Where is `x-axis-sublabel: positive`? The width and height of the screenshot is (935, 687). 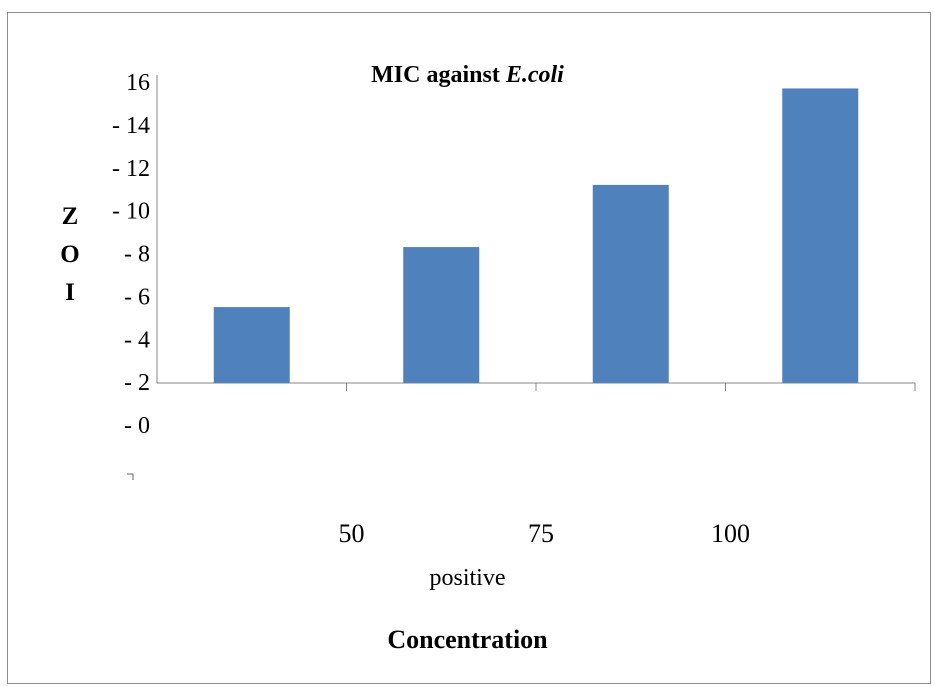
x-axis-sublabel: positive is located at coordinates (467, 578).